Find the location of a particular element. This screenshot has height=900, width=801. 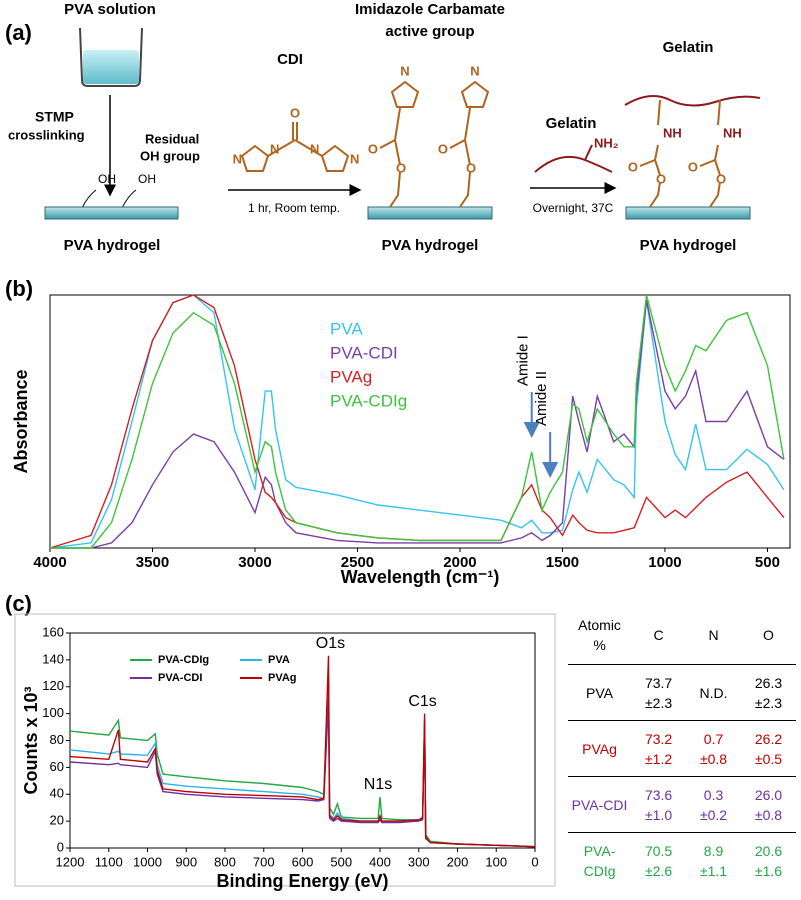

y-axis-label: Absorbance is located at coordinates (21, 421).